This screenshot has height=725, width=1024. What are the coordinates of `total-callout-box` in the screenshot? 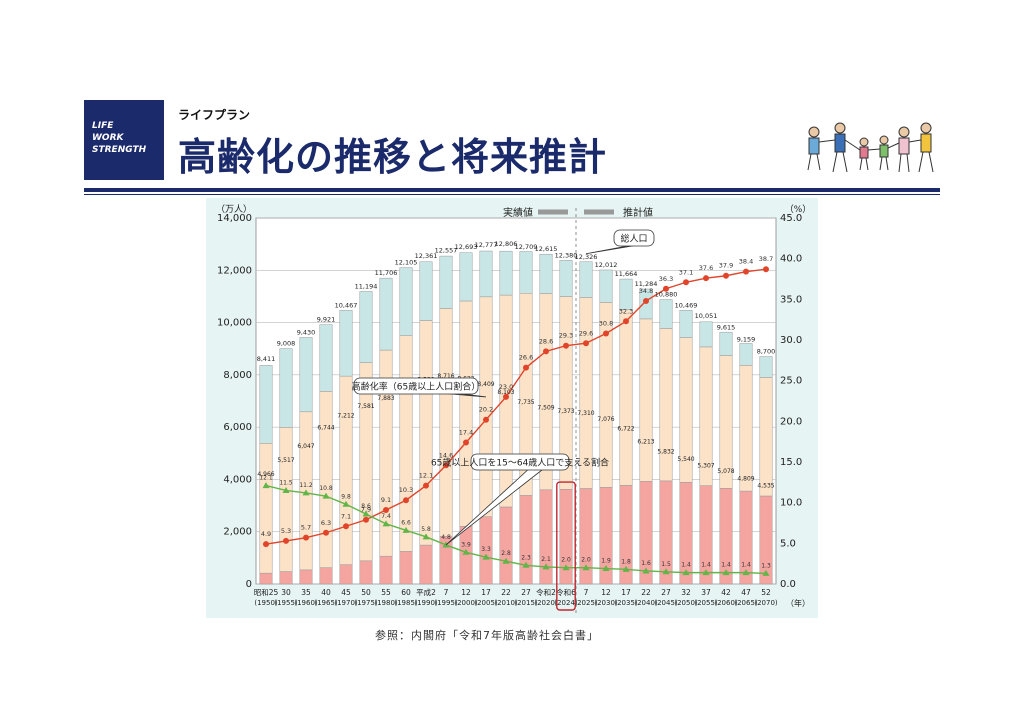 It's located at (634, 238).